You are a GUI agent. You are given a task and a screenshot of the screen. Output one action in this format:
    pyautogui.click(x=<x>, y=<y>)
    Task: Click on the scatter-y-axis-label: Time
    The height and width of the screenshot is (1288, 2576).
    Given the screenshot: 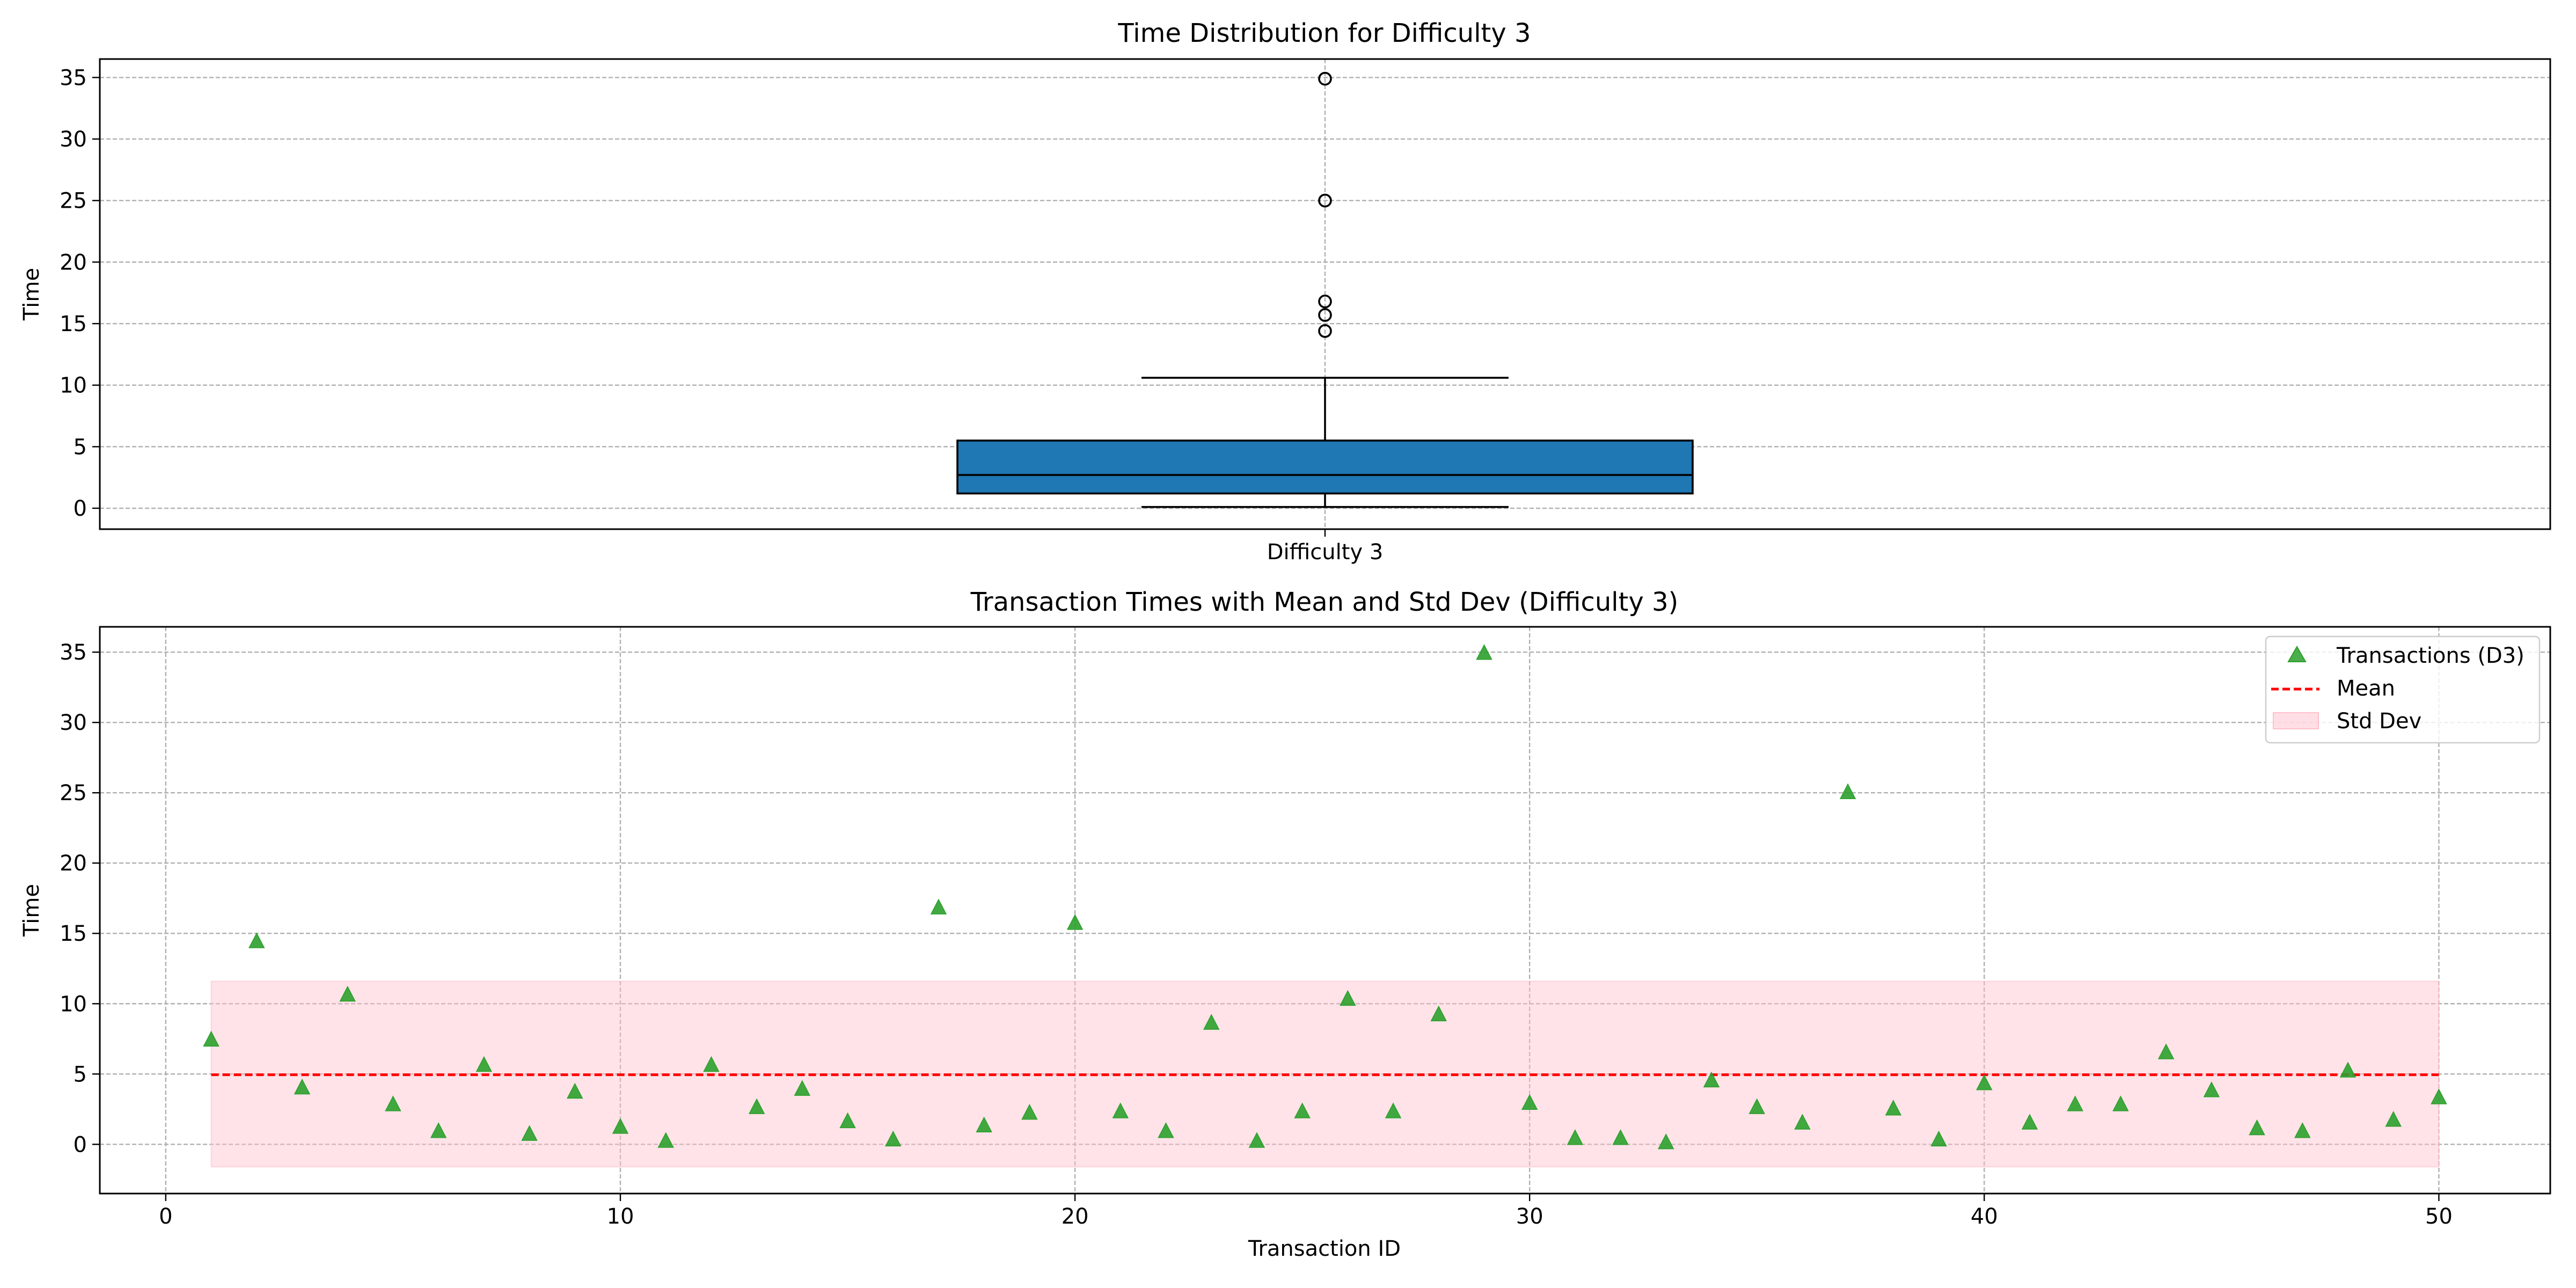 What is the action you would take?
    pyautogui.click(x=31, y=910)
    